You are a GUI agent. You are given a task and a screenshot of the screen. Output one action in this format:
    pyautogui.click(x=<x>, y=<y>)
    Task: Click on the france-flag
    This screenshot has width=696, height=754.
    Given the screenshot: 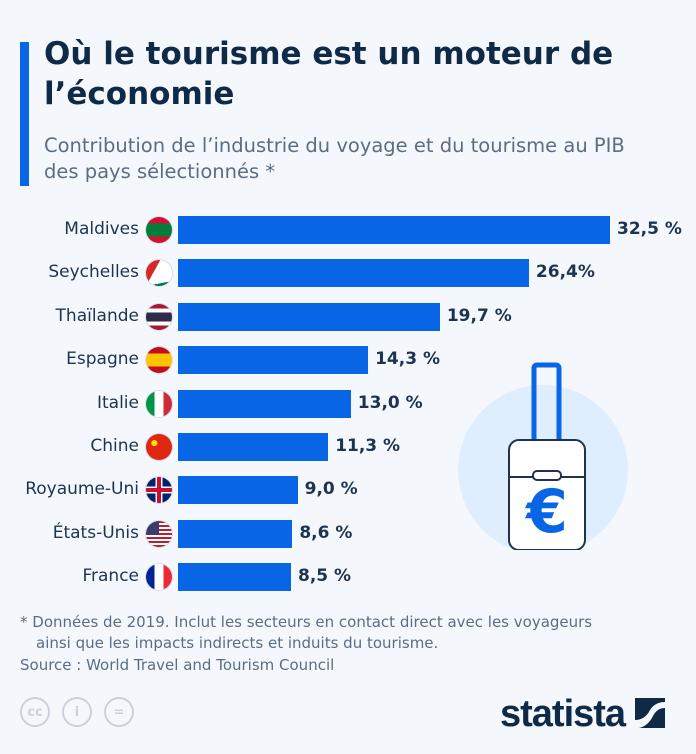 What is the action you would take?
    pyautogui.click(x=159, y=577)
    